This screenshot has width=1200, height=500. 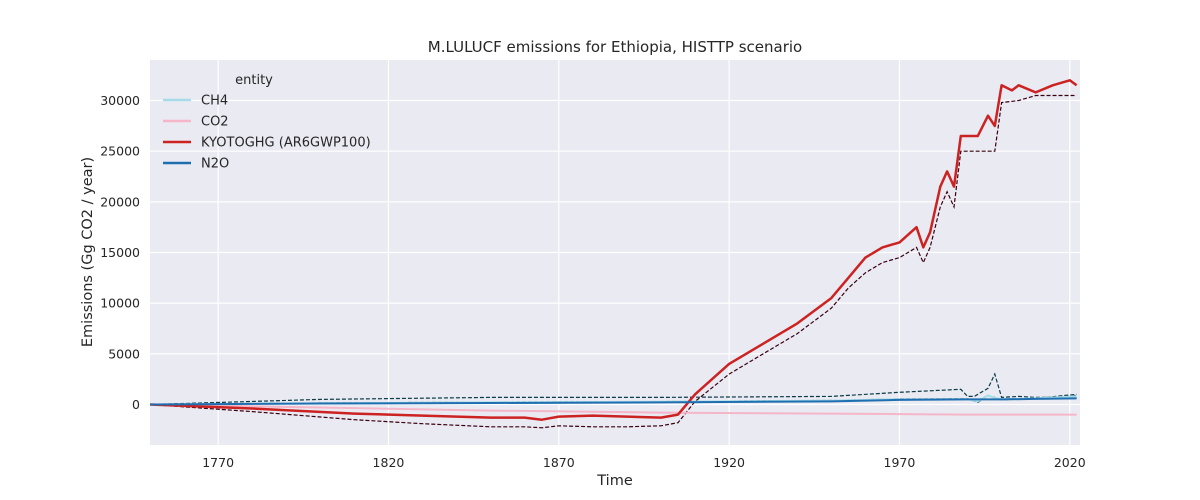 What do you see at coordinates (120, 151) in the screenshot?
I see `y-tick-label: 25000` at bounding box center [120, 151].